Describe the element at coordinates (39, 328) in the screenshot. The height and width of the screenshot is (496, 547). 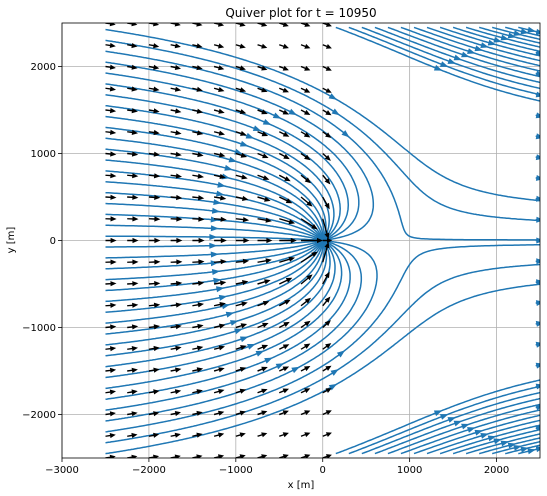
I see `y-tick-label: −1000` at that location.